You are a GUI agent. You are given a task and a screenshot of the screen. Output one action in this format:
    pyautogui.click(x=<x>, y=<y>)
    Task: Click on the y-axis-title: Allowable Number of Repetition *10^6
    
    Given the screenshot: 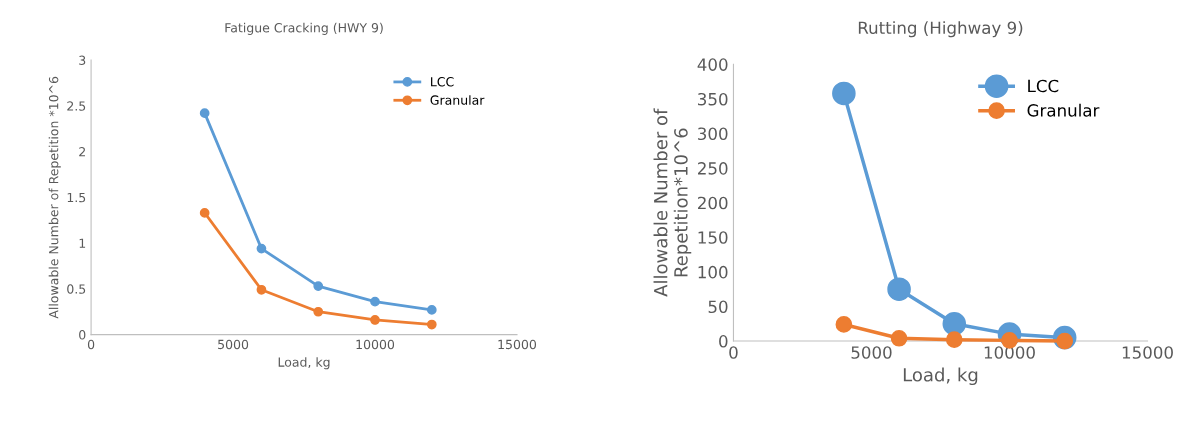 What is the action you would take?
    pyautogui.click(x=54, y=197)
    